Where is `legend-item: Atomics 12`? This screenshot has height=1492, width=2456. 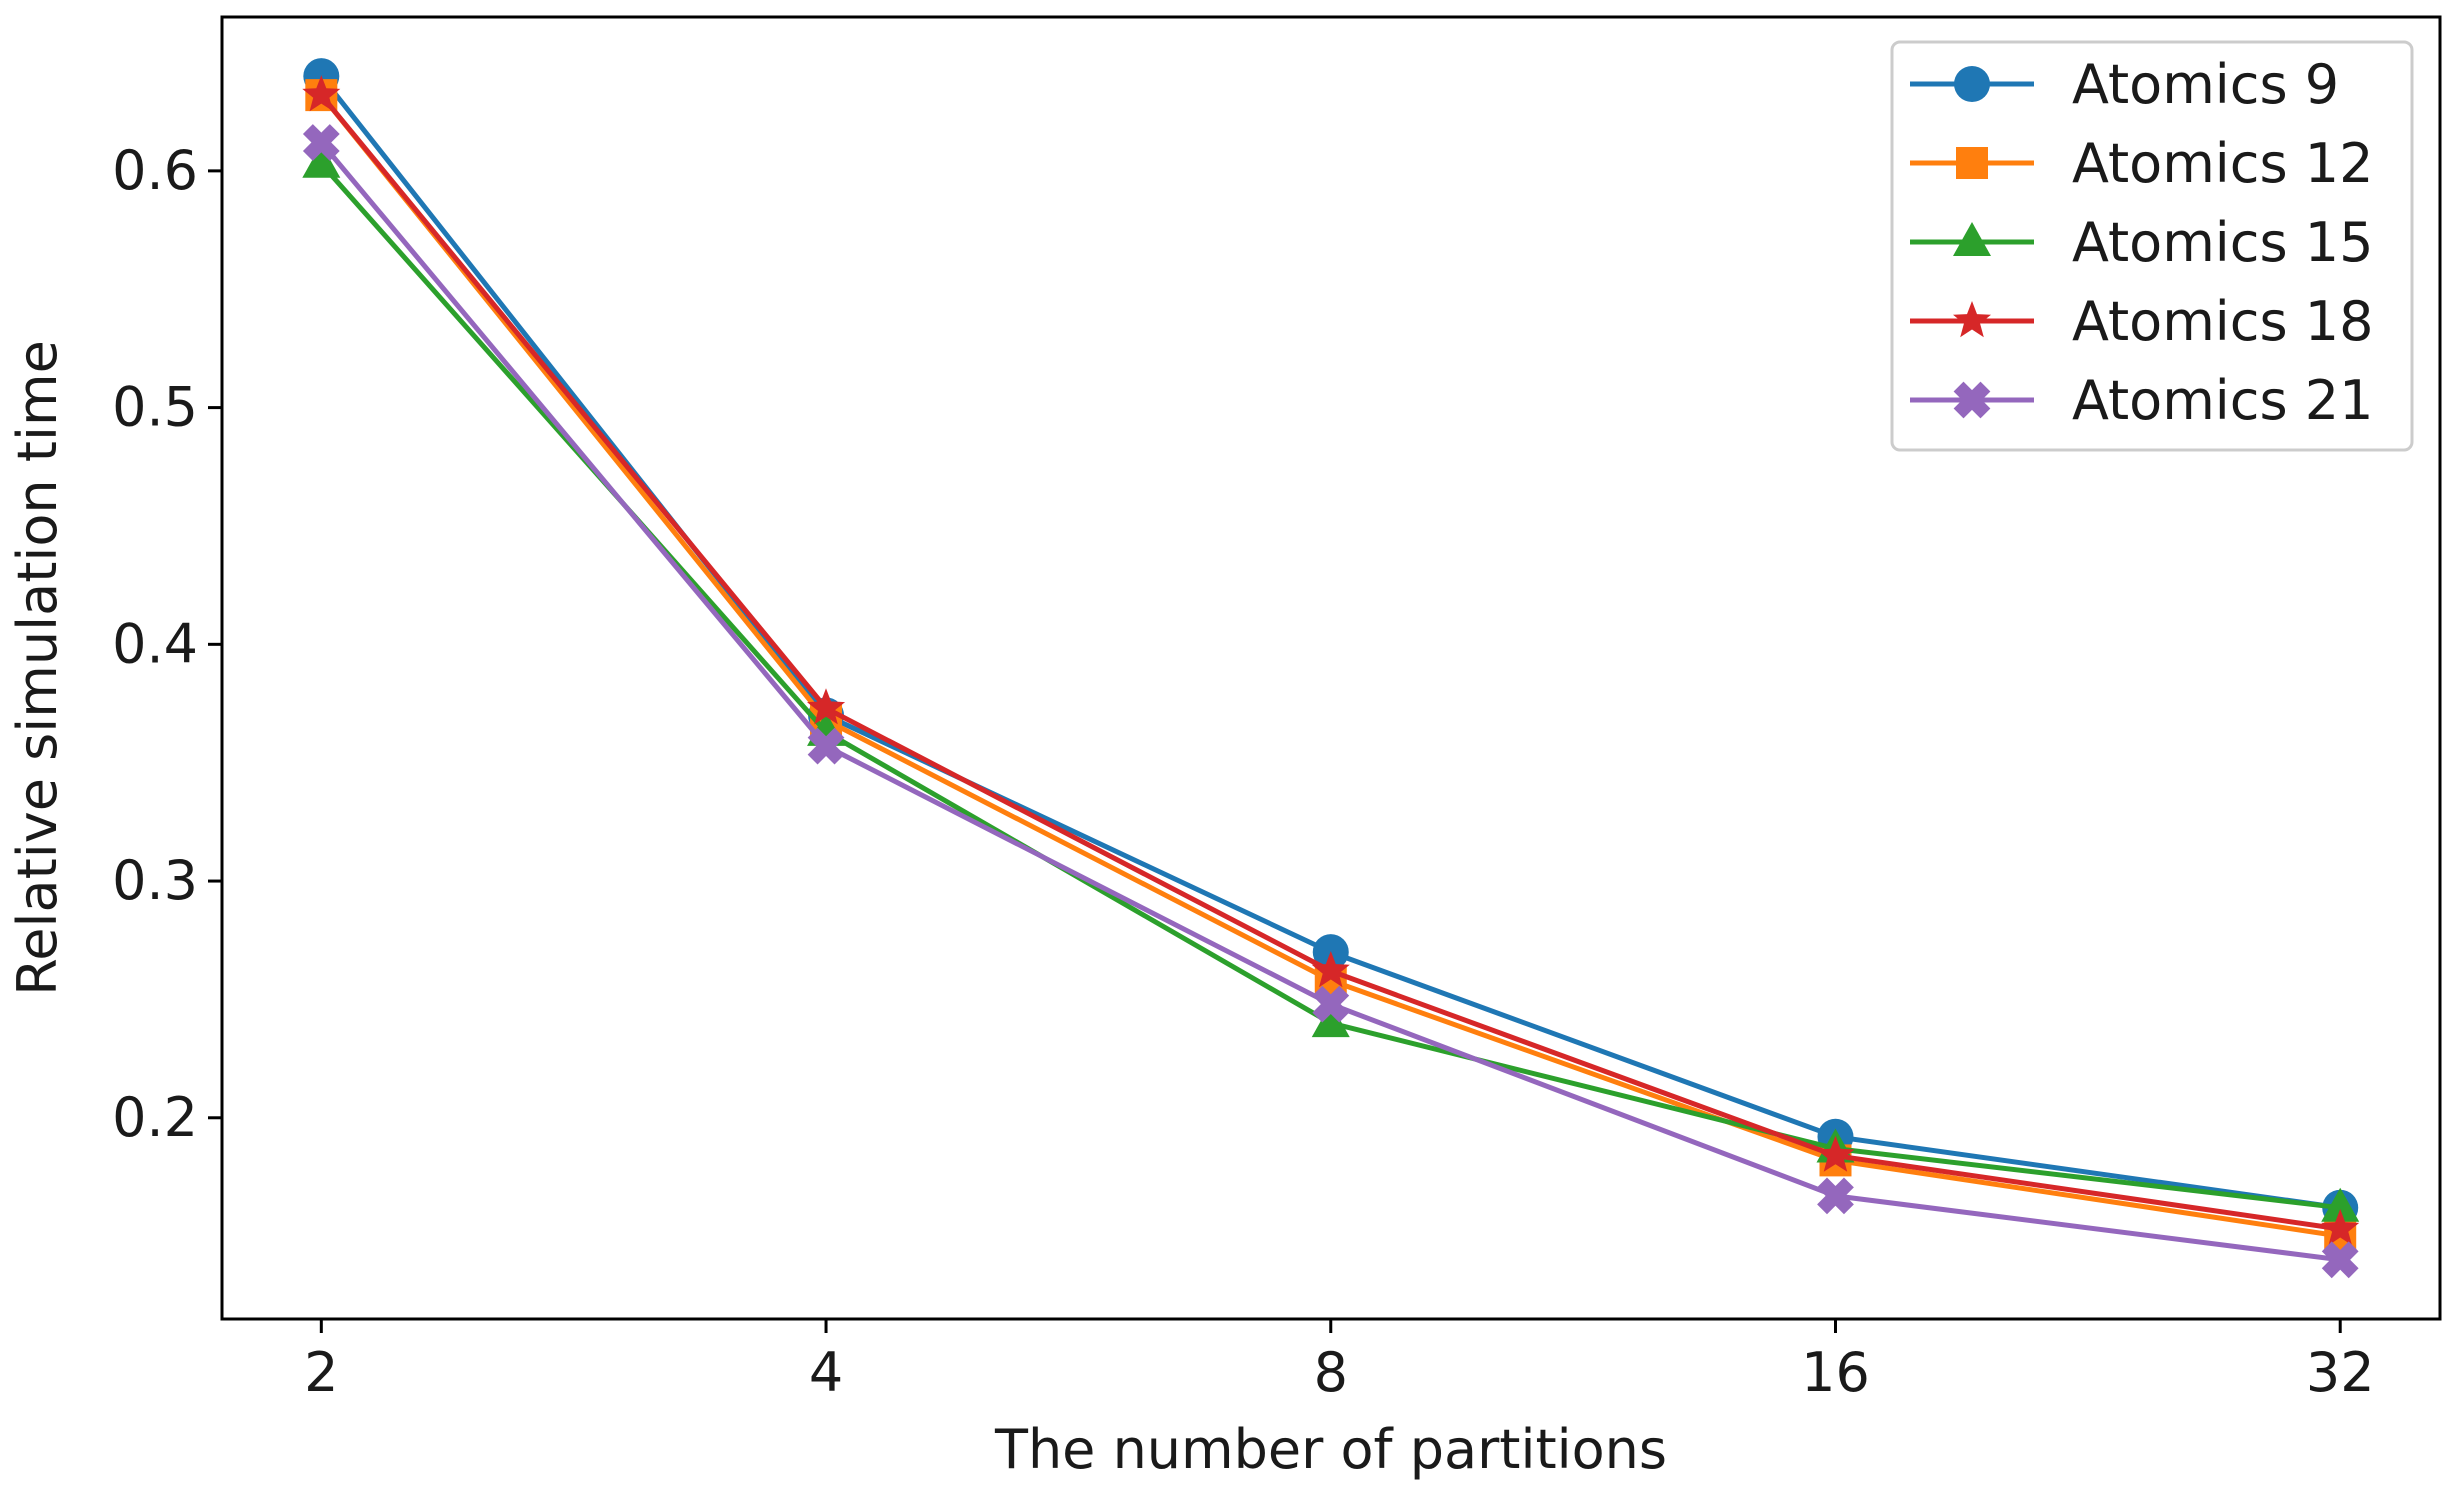 legend-item: Atomics 12 is located at coordinates (2142, 163).